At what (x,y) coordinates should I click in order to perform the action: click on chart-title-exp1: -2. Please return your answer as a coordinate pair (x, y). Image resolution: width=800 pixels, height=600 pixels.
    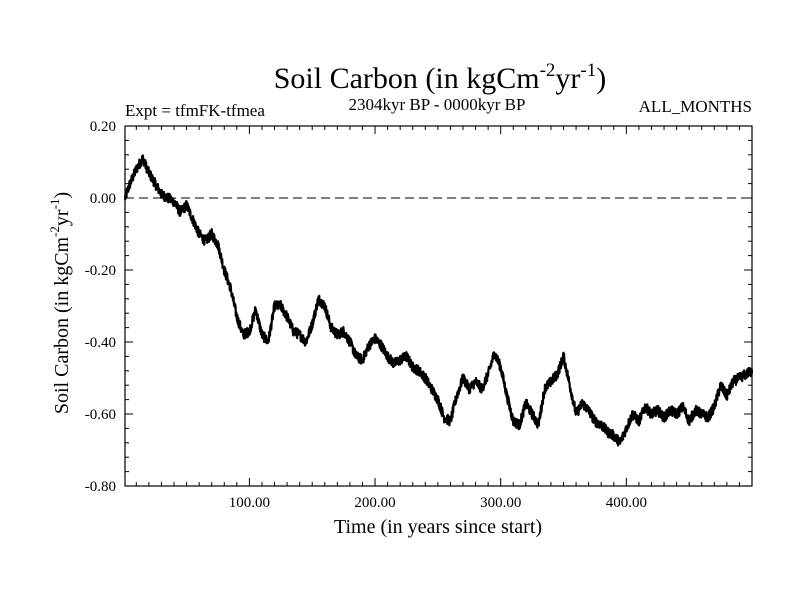
    Looking at the image, I should click on (548, 70).